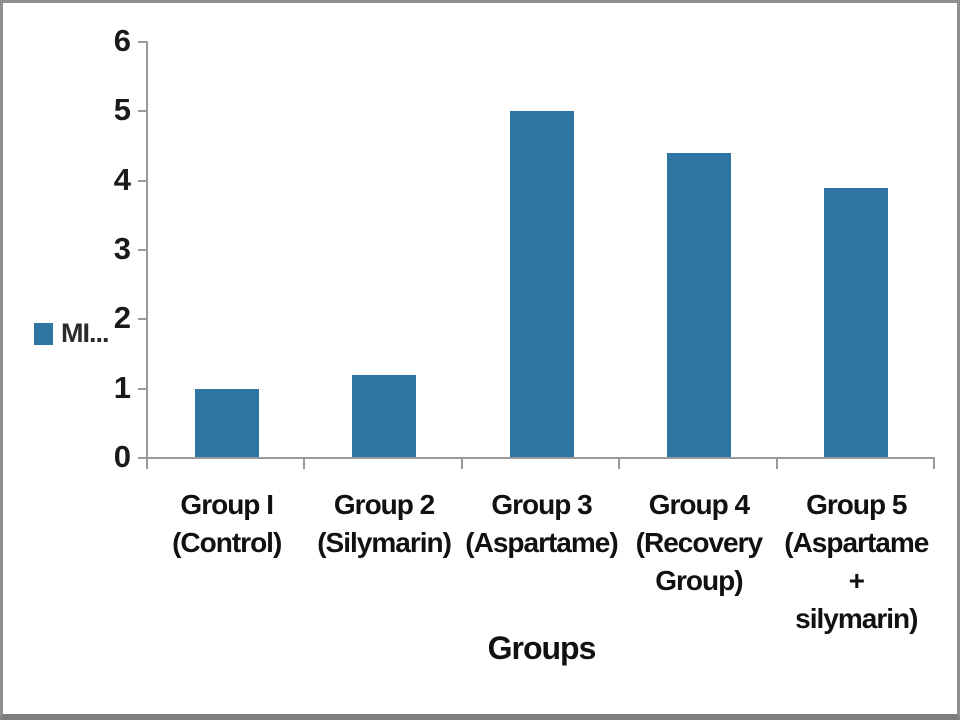 This screenshot has width=960, height=720. Describe the element at coordinates (384, 542) in the screenshot. I see `x-axis-category-label-line: (Silymarin)` at that location.